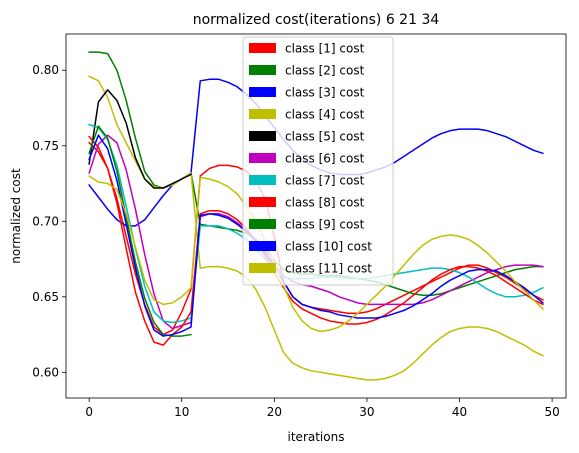 The width and height of the screenshot is (579, 453). Describe the element at coordinates (325, 115) in the screenshot. I see `legend-label: class [4] cost` at that location.